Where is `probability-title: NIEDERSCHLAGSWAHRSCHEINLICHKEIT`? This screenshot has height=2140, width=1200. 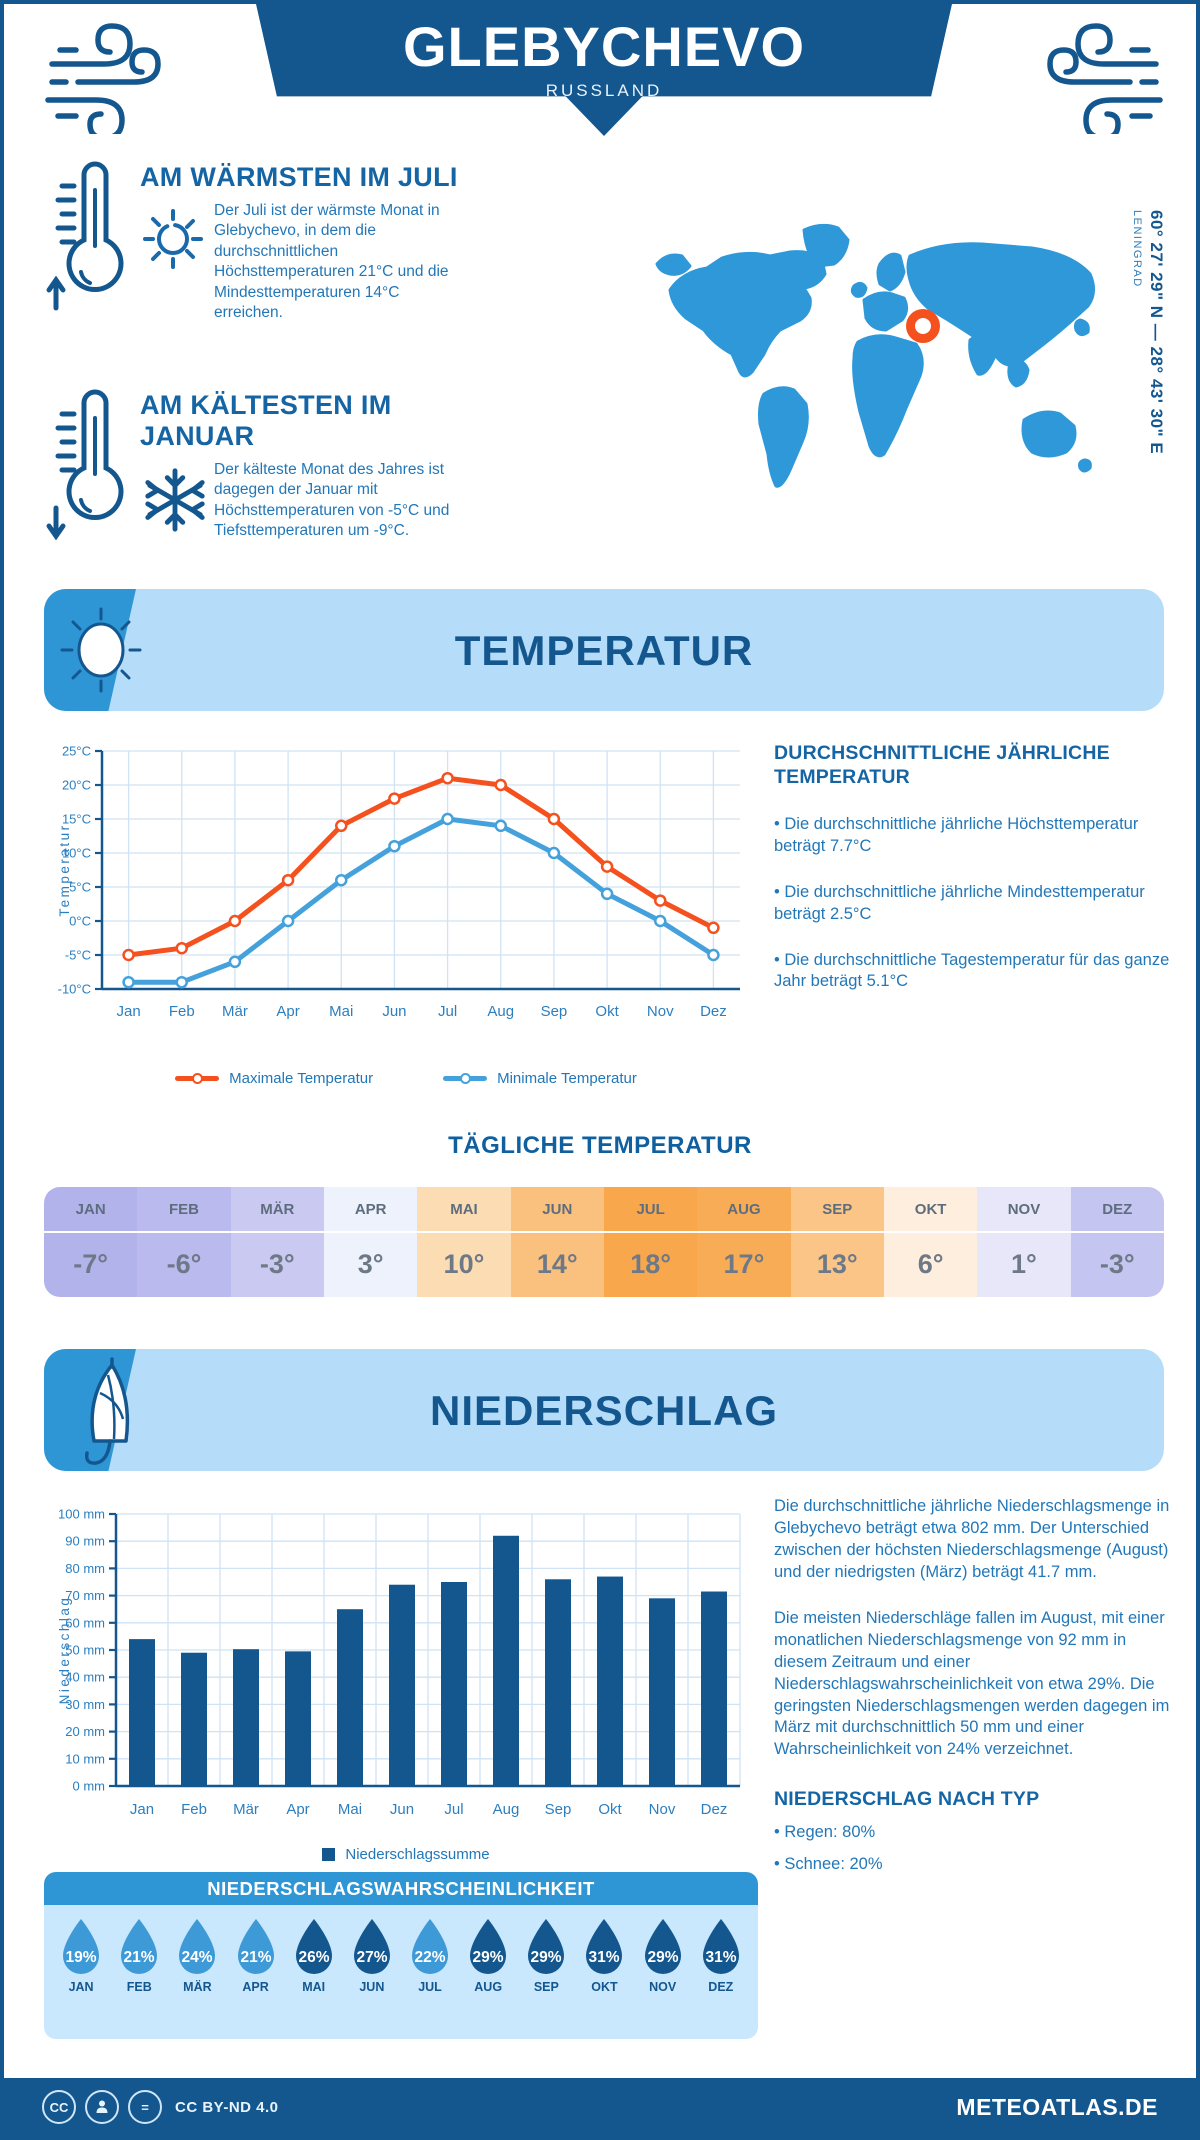
probability-title: NIEDERSCHLAGSWAHRSCHEINLICHKEIT is located at coordinates (401, 1888).